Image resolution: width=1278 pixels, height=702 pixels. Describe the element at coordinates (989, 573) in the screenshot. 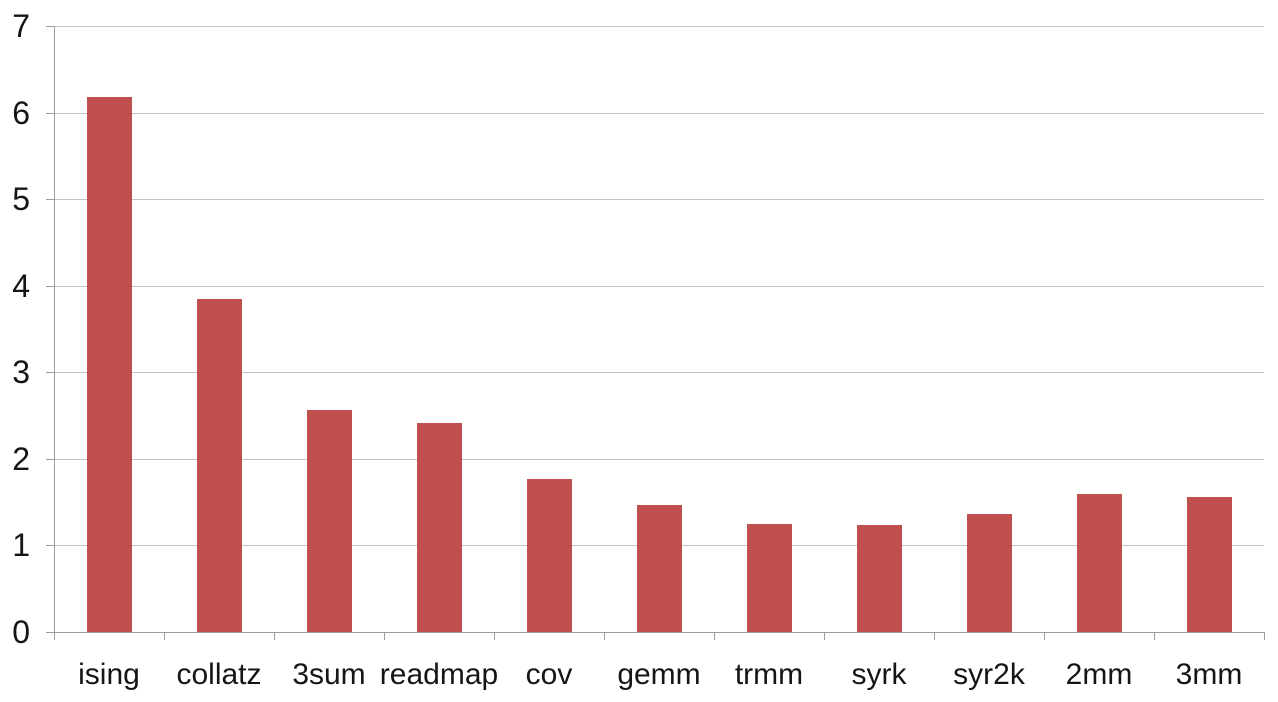

I see `bar-syr2k` at that location.